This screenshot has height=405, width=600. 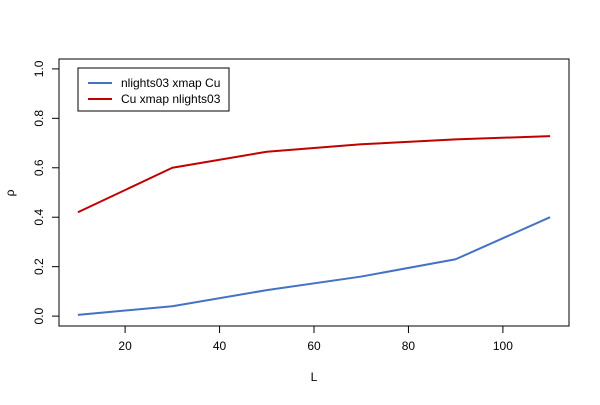 I want to click on x-tick-label: 100, so click(x=503, y=346).